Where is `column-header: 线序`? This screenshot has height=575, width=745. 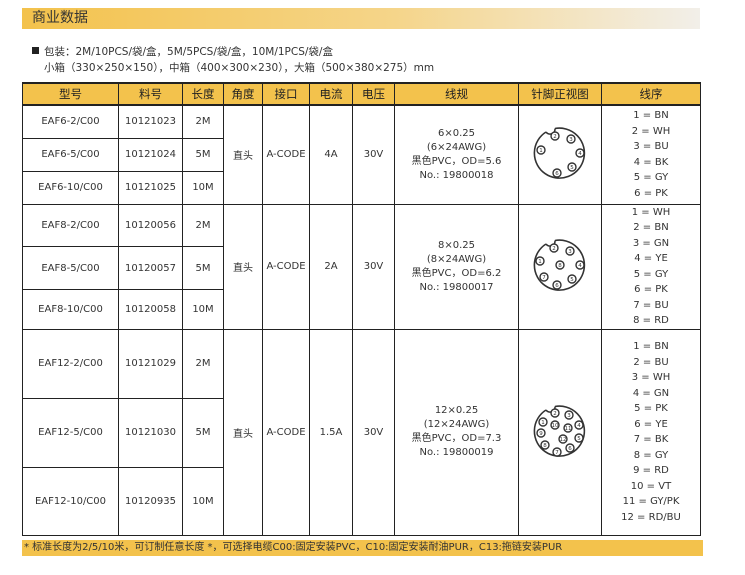 column-header: 线序 is located at coordinates (651, 94).